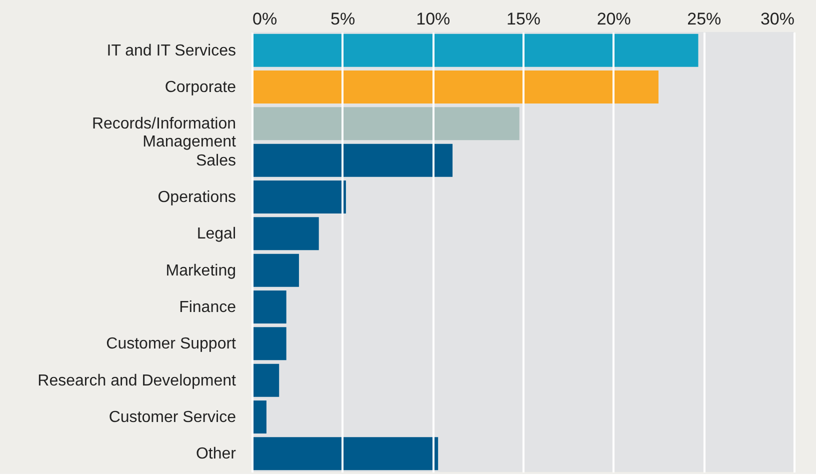 This screenshot has height=475, width=816. Describe the element at coordinates (523, 19) in the screenshot. I see `x-tick-label: 15%` at that location.